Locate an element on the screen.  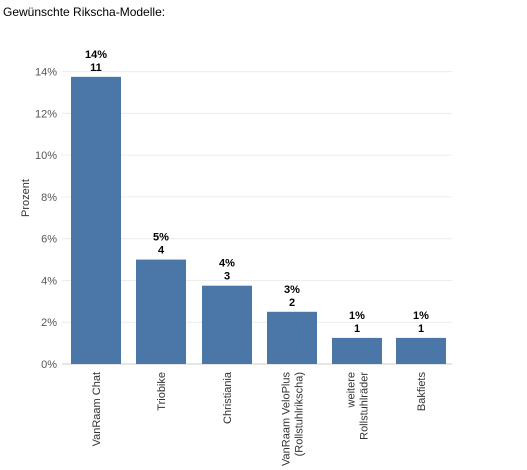
bar-count-label: 2 is located at coordinates (292, 303).